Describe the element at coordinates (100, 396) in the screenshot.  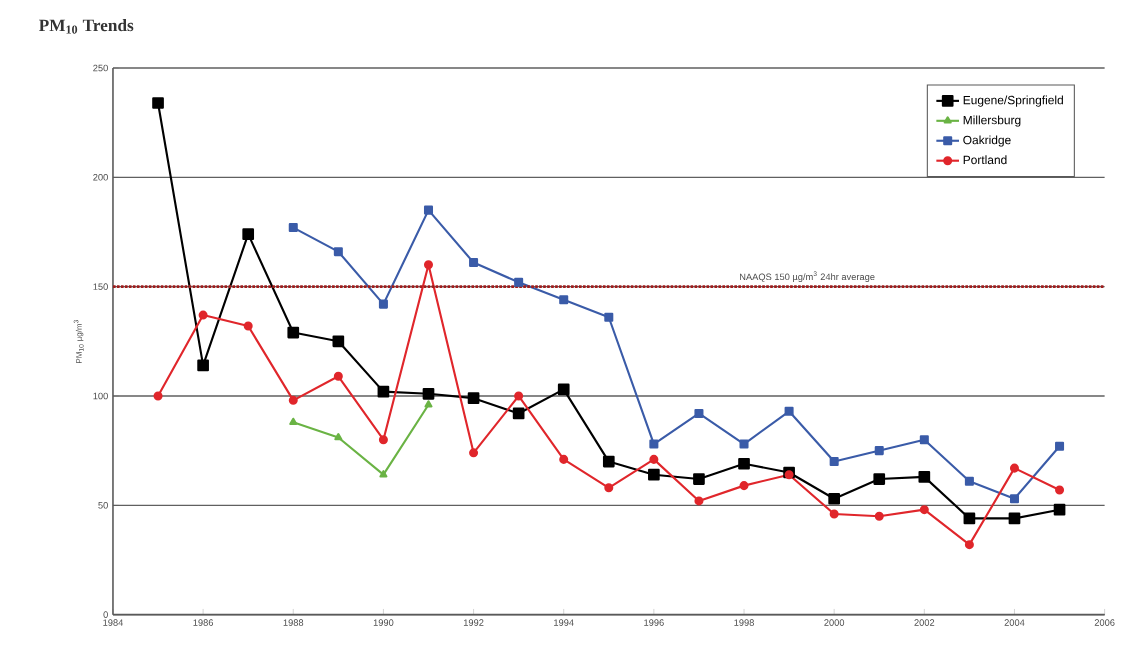
I see `y-tick-label: 100` at that location.